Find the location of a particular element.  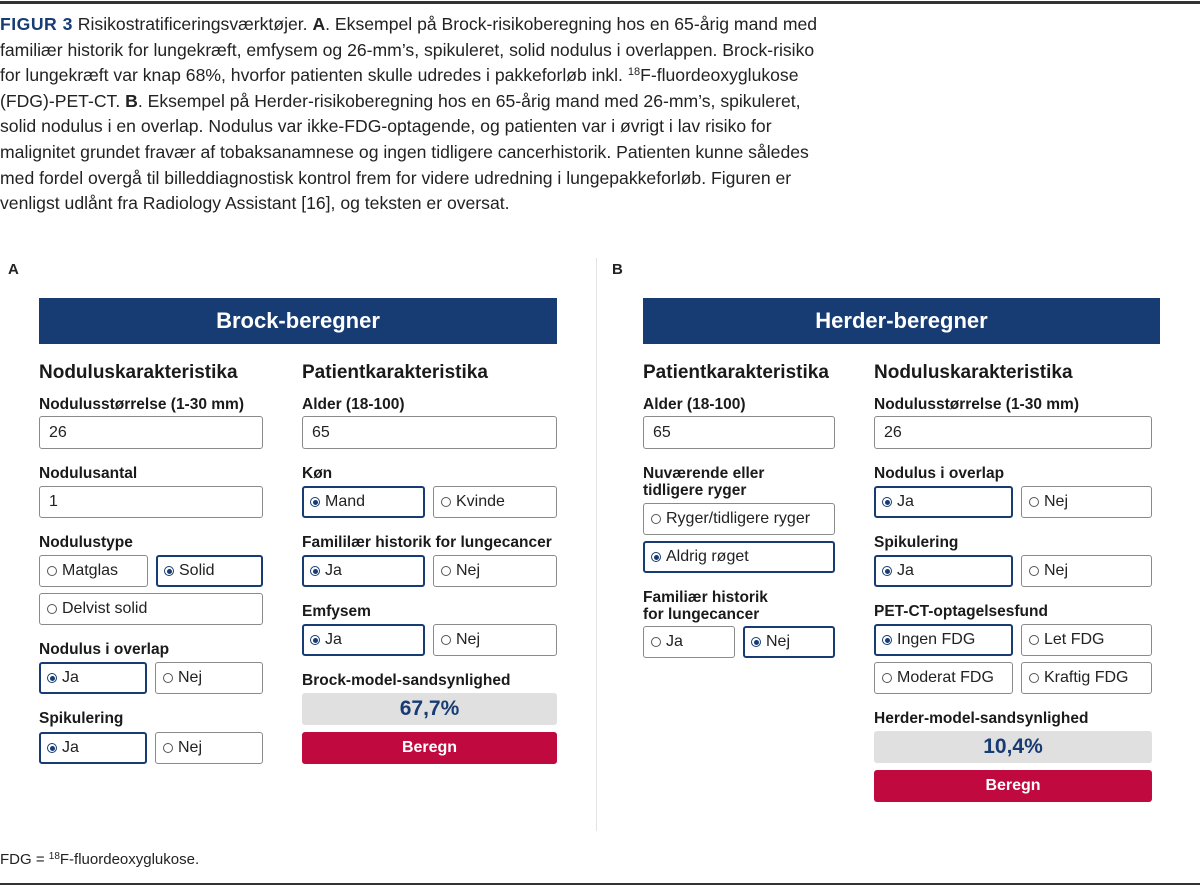

radio-smoker: Ryger/tidligere ryger is located at coordinates (739, 519).